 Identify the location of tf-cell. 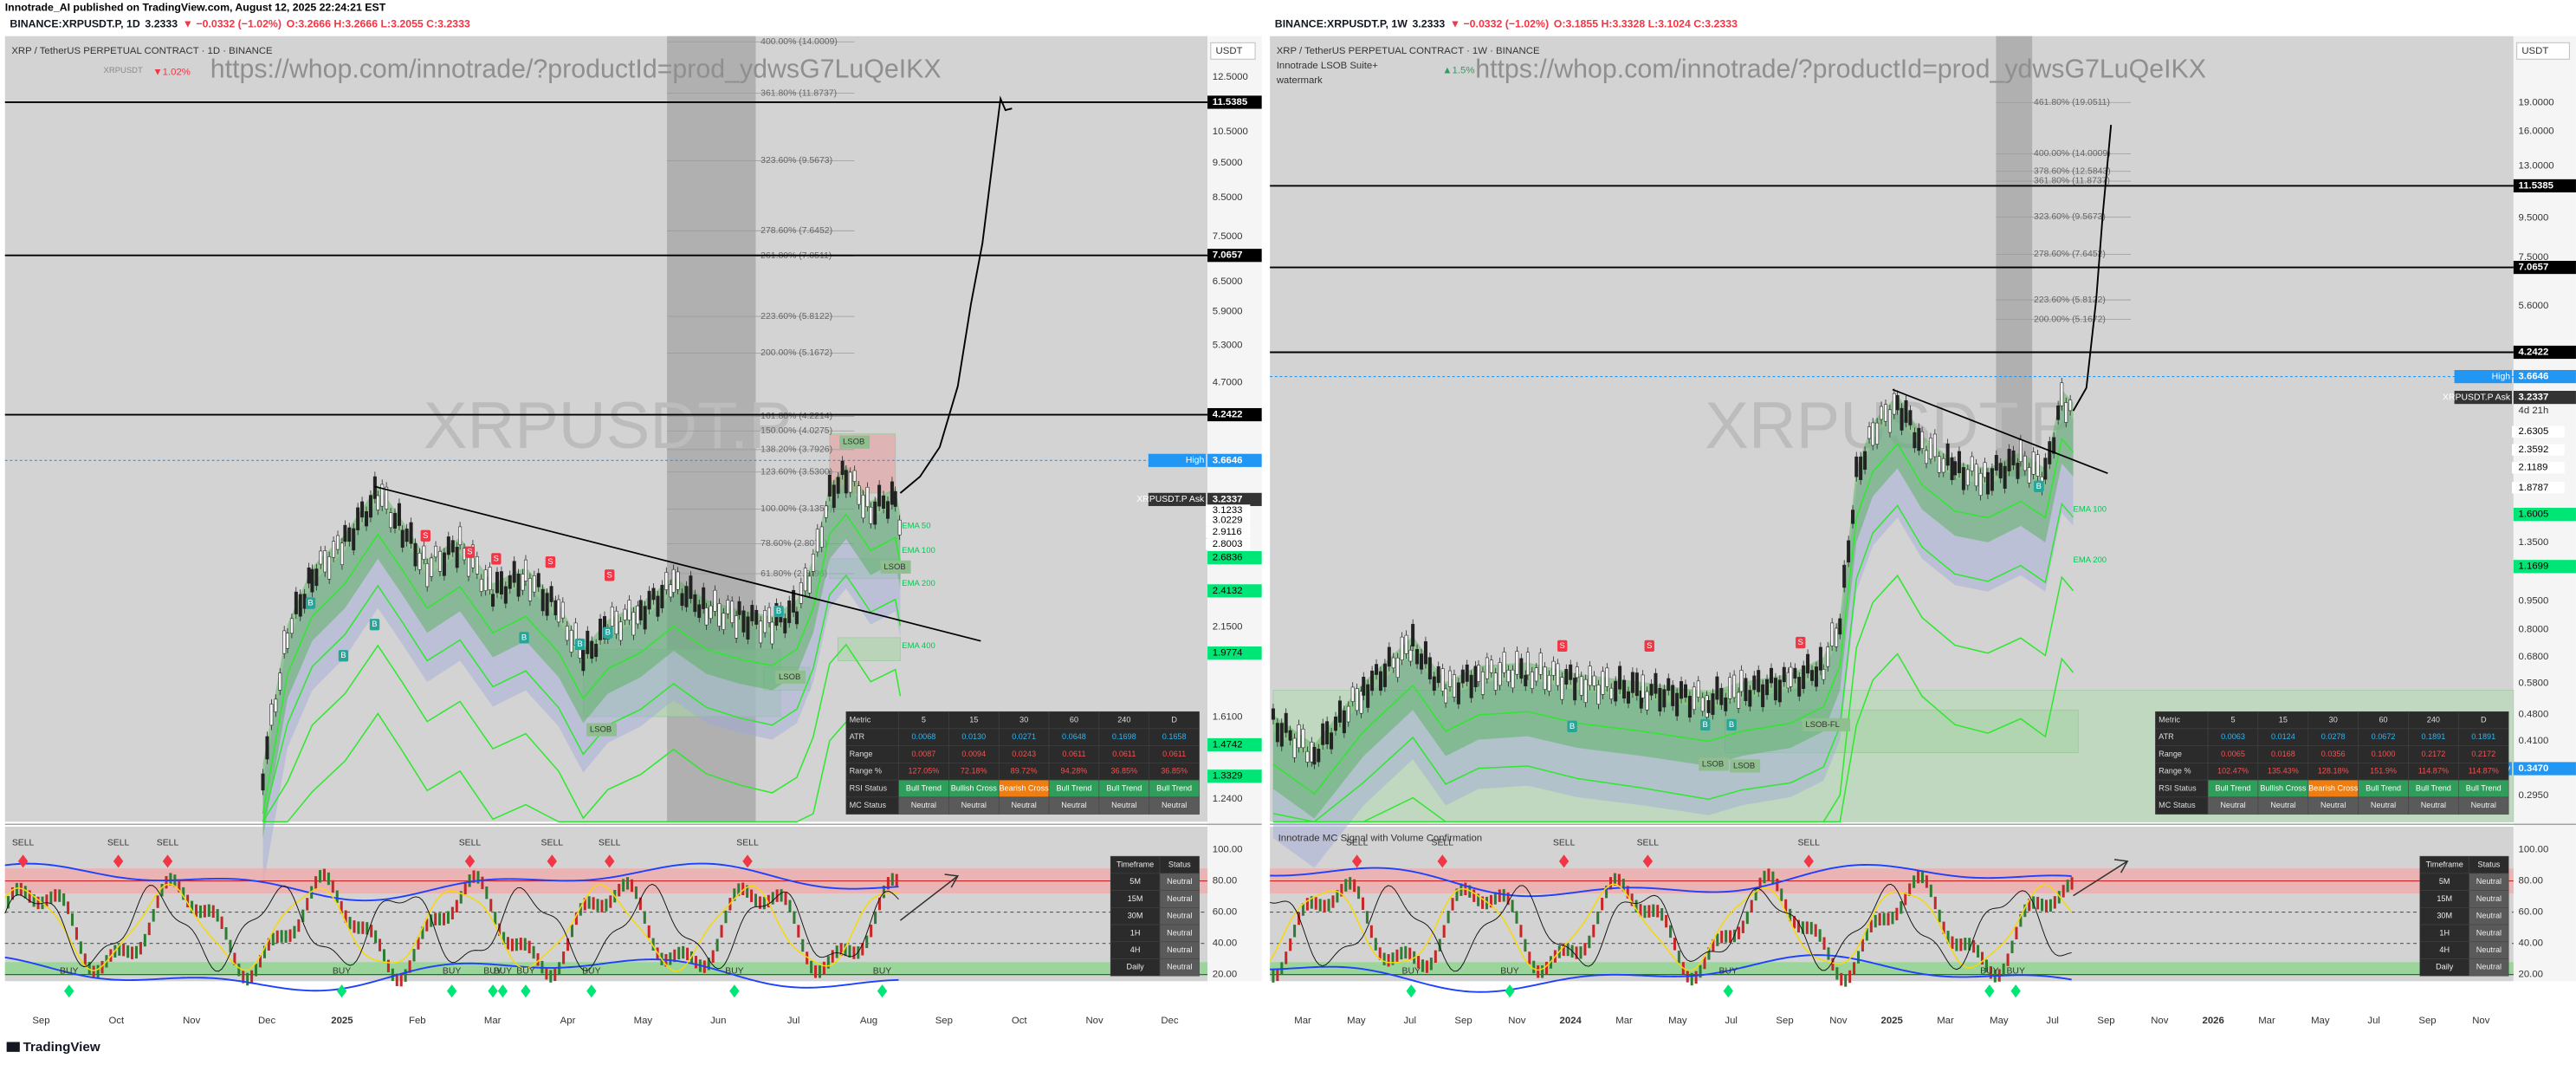
(1179, 968).